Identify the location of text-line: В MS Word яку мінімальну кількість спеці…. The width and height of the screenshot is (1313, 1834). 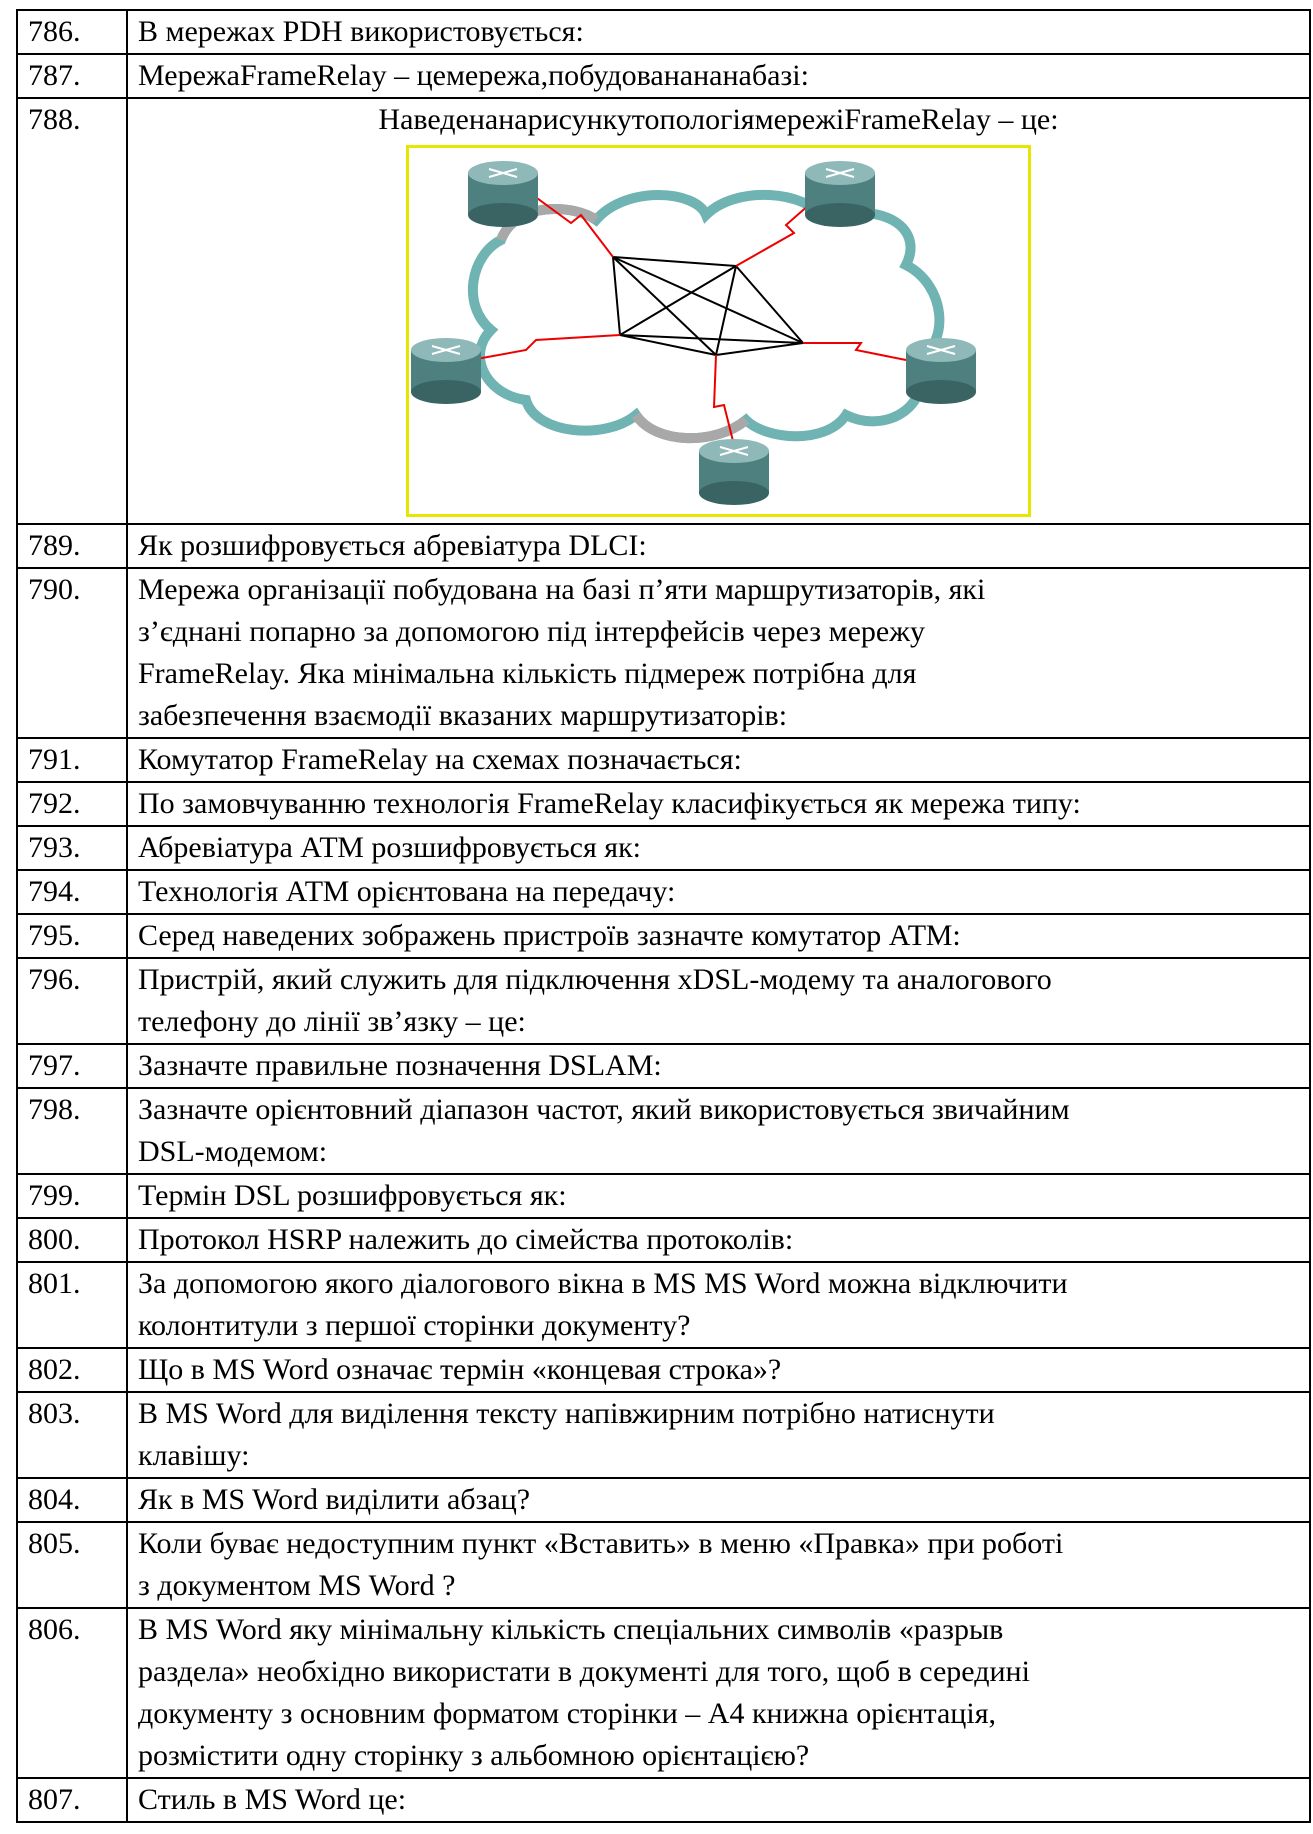
(571, 1629).